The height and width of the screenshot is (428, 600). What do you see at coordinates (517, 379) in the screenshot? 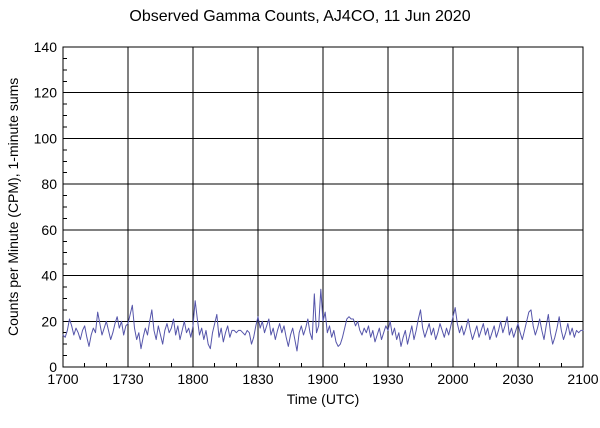
I see `x-tick-label: 2030` at bounding box center [517, 379].